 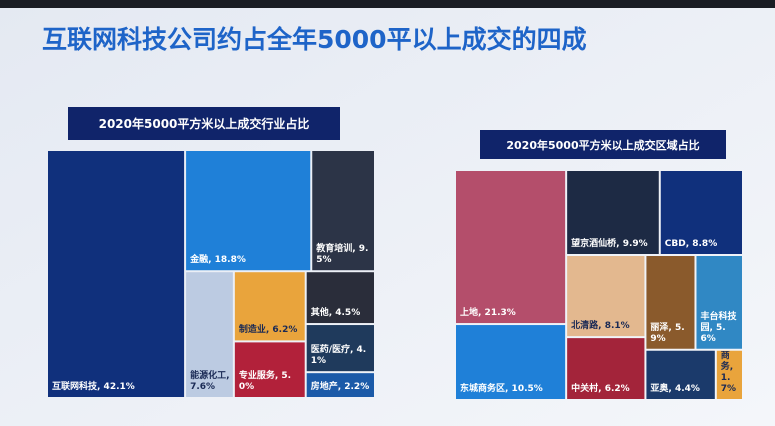 I want to click on cell-label: 专业服务, 5.0%, so click(x=265, y=381).